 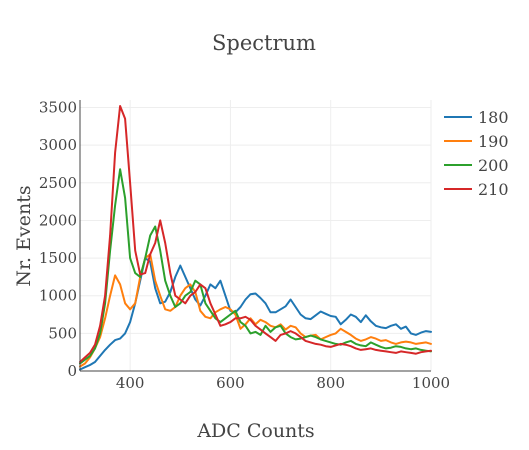 I want to click on x-tick-label: 1000, so click(x=431, y=383).